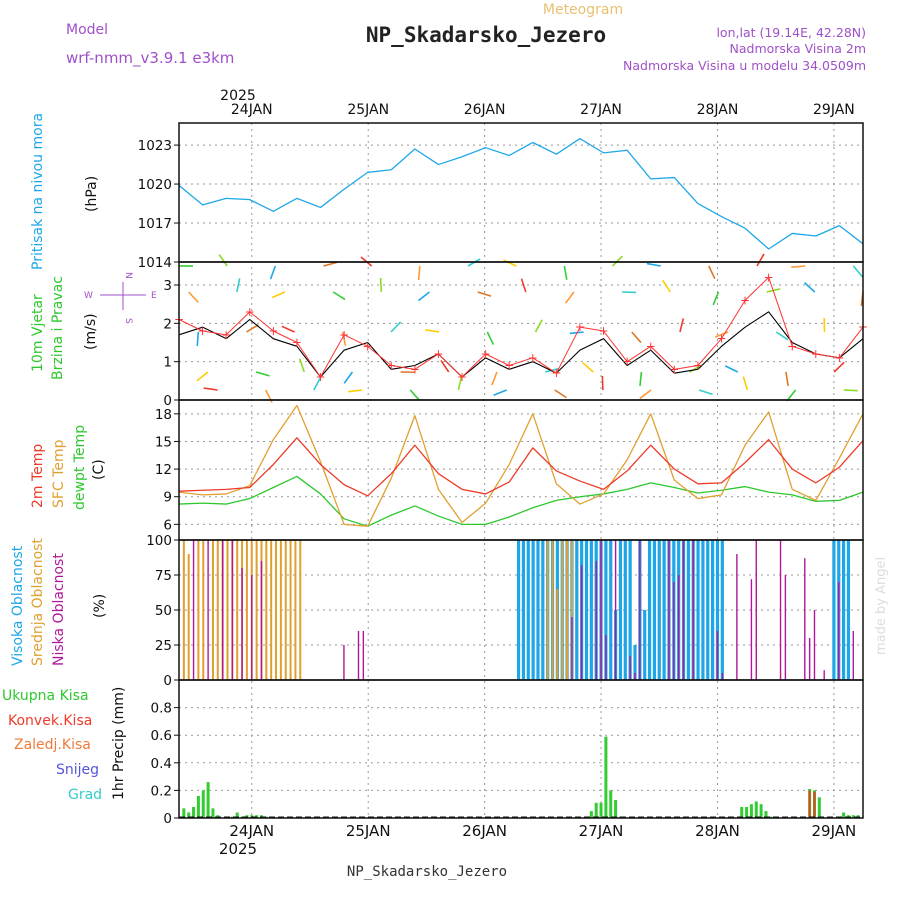  Describe the element at coordinates (167, 498) in the screenshot. I see `temp-tick-label: 9` at that location.